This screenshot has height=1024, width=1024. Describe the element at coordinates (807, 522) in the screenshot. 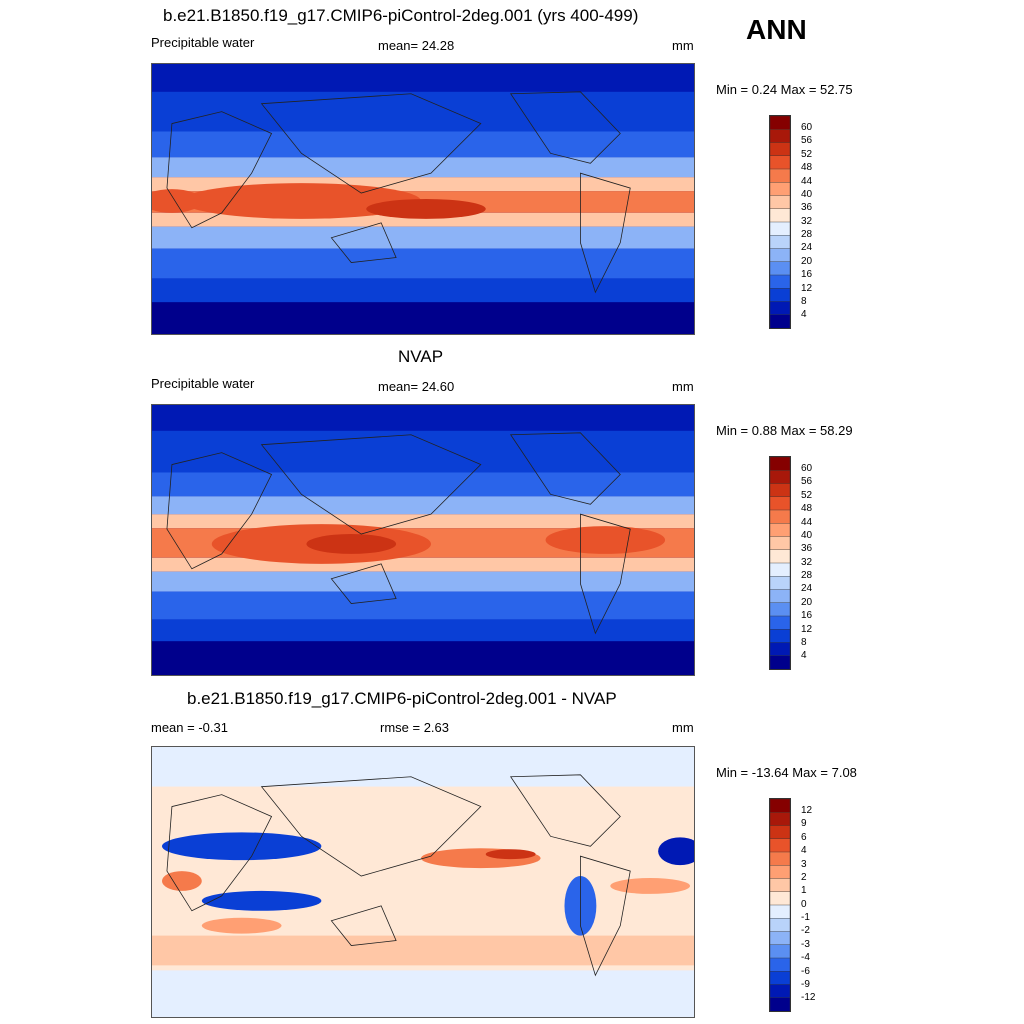

I see `panel2-cb-tick: 44` at that location.